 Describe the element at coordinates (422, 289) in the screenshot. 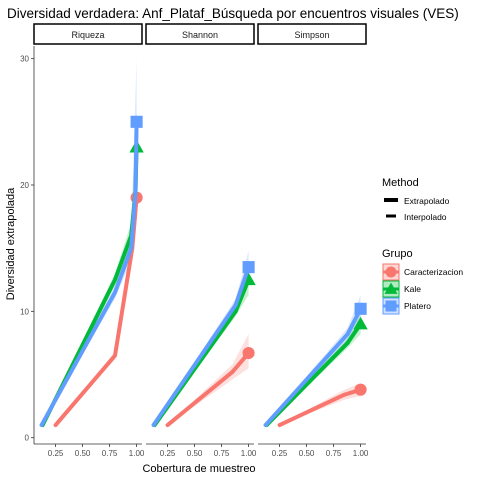

I see `legend-groups: Caracterizacion Kale Platero` at that location.